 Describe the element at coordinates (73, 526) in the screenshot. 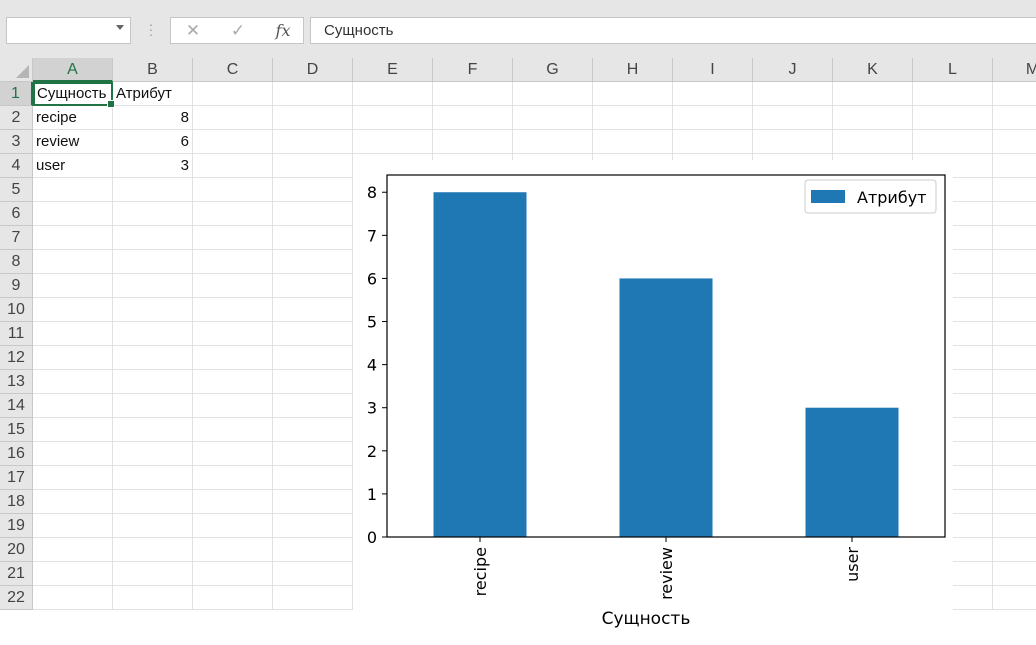

I see `cell-a19` at that location.